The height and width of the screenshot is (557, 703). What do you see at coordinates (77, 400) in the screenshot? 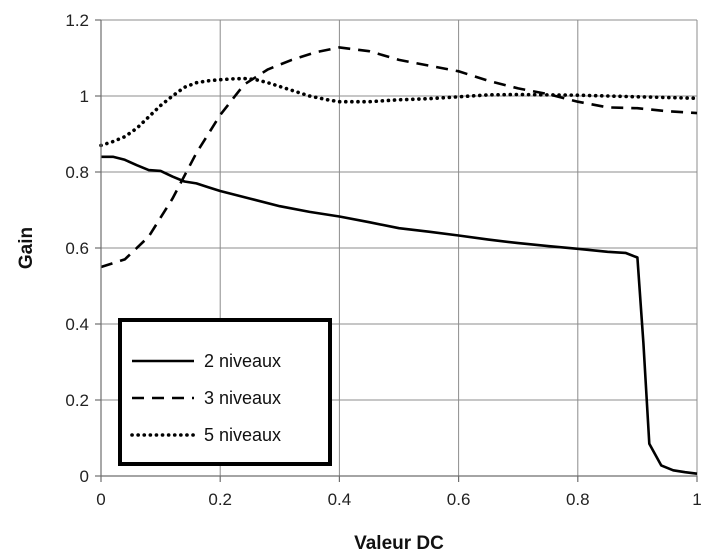
I see `y-tick-label: 0.2` at bounding box center [77, 400].